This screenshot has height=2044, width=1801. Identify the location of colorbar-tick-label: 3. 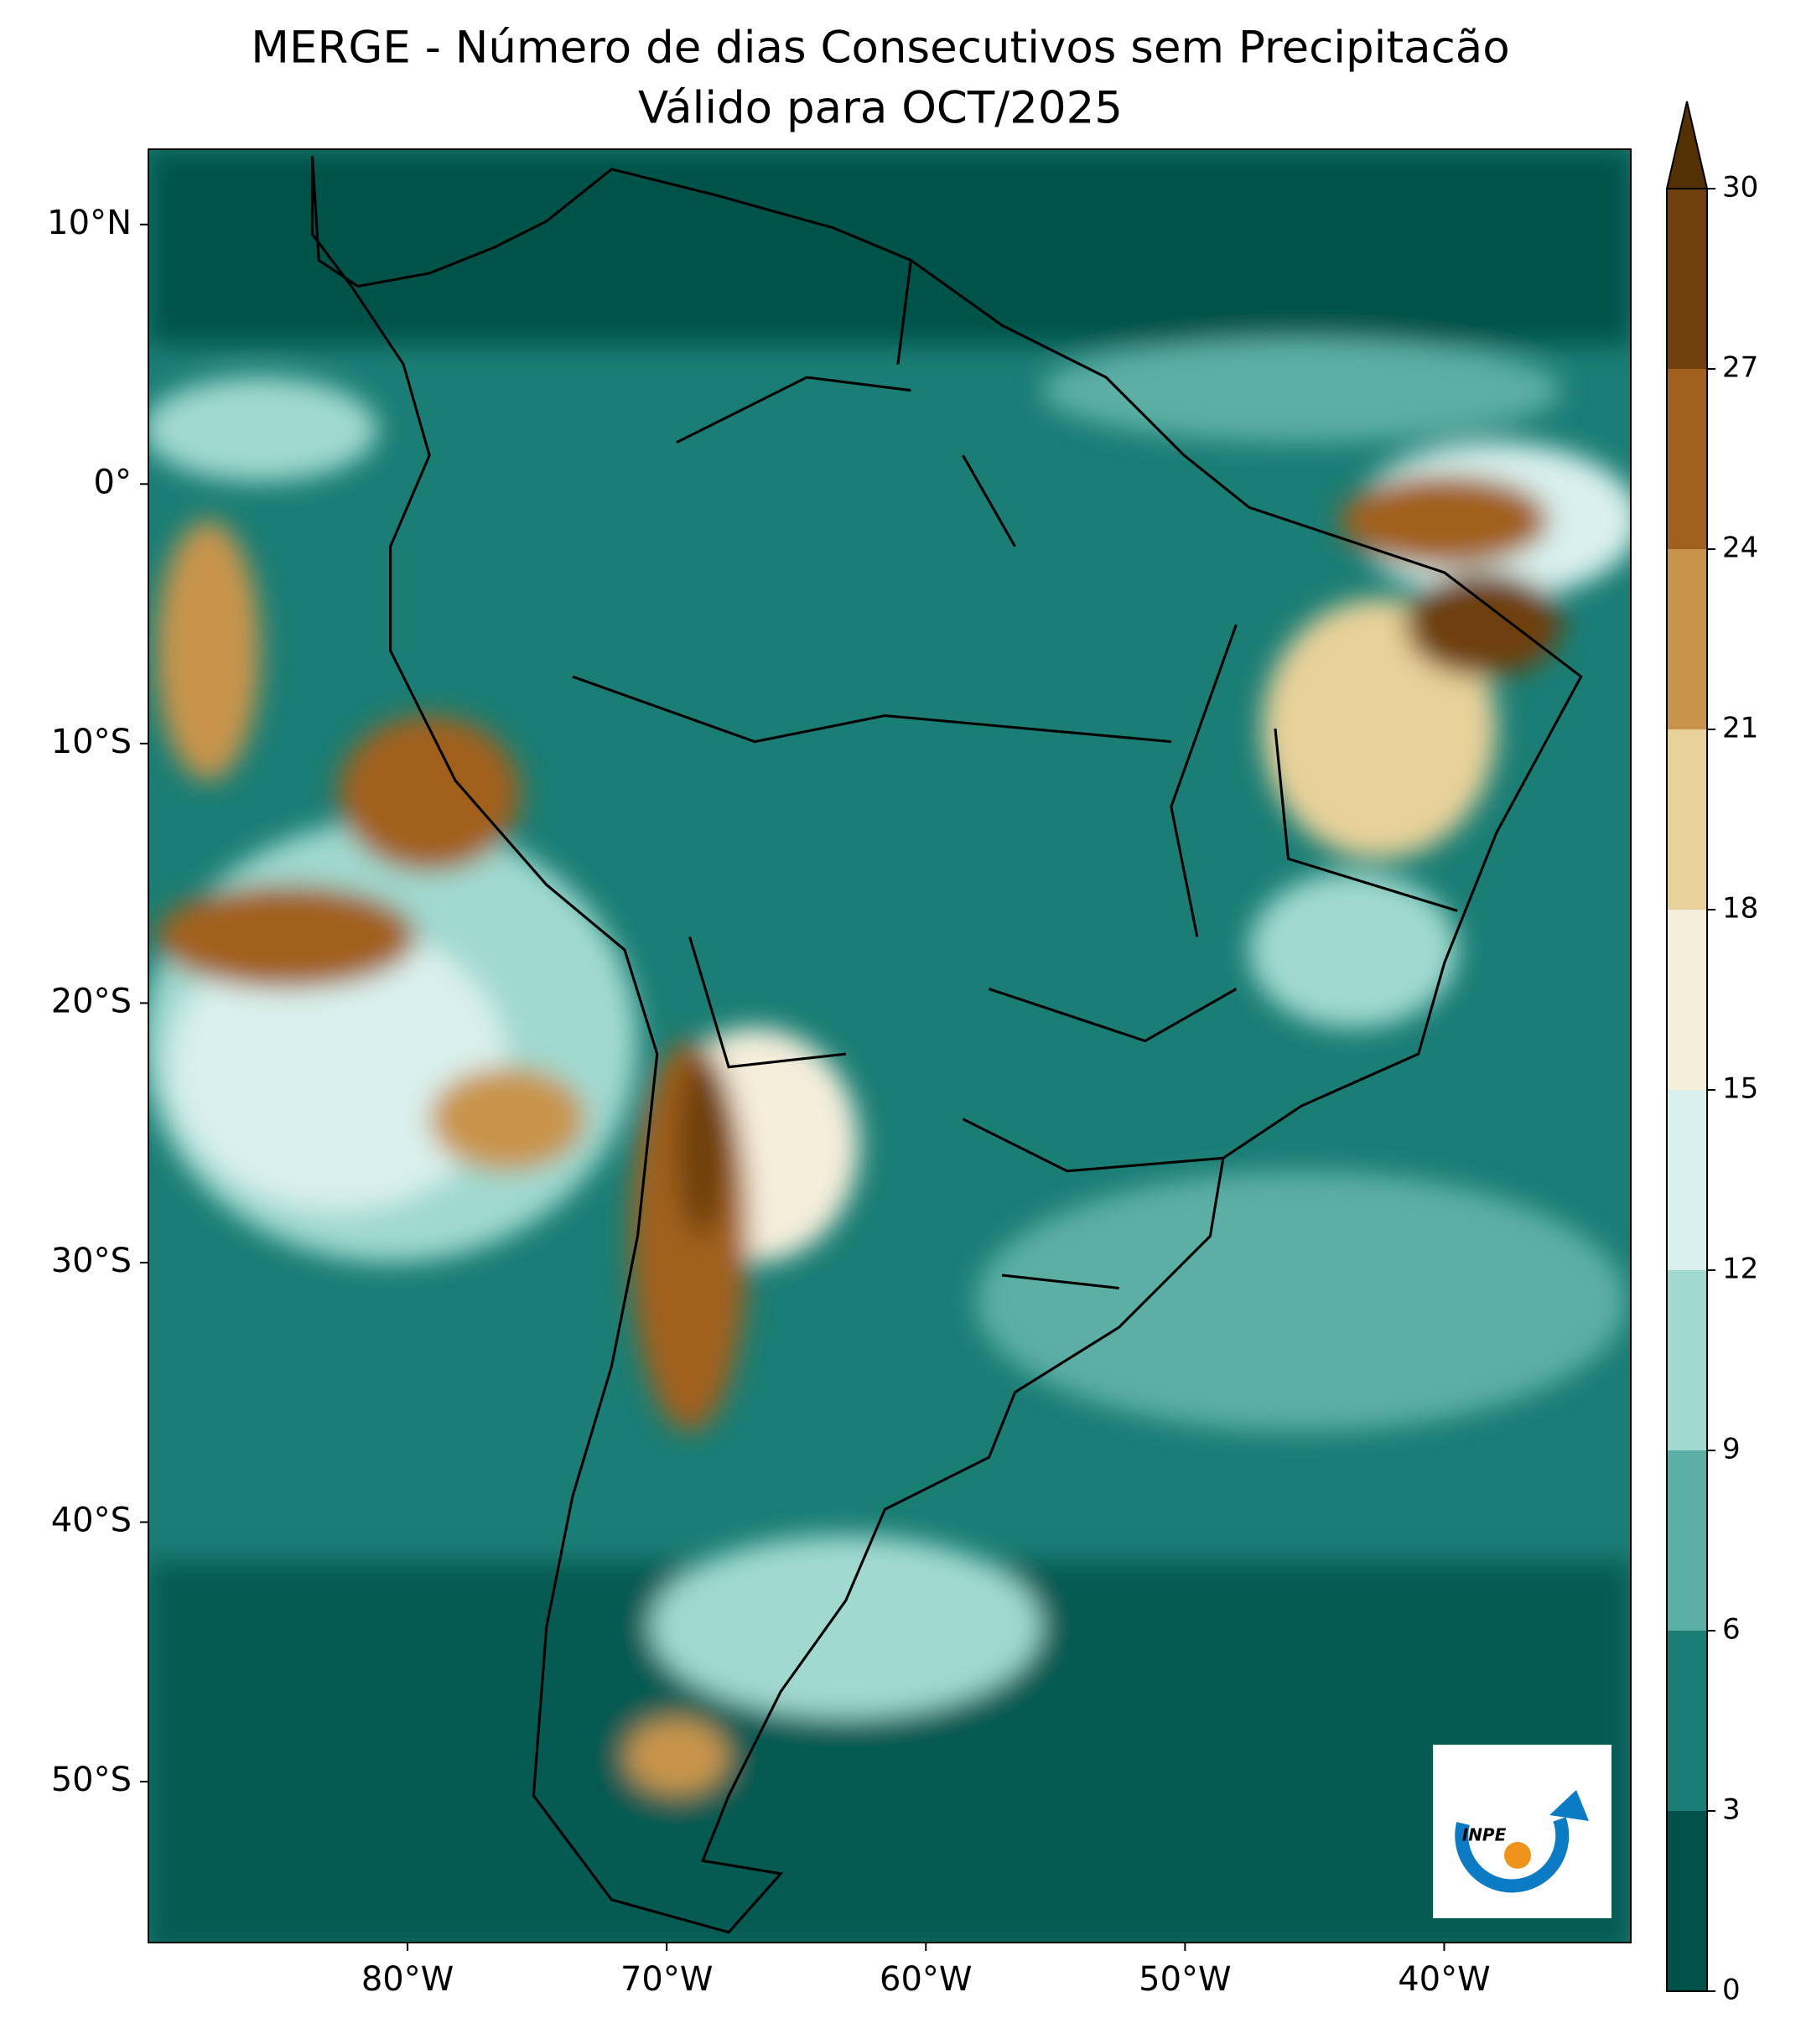
(1732, 1810).